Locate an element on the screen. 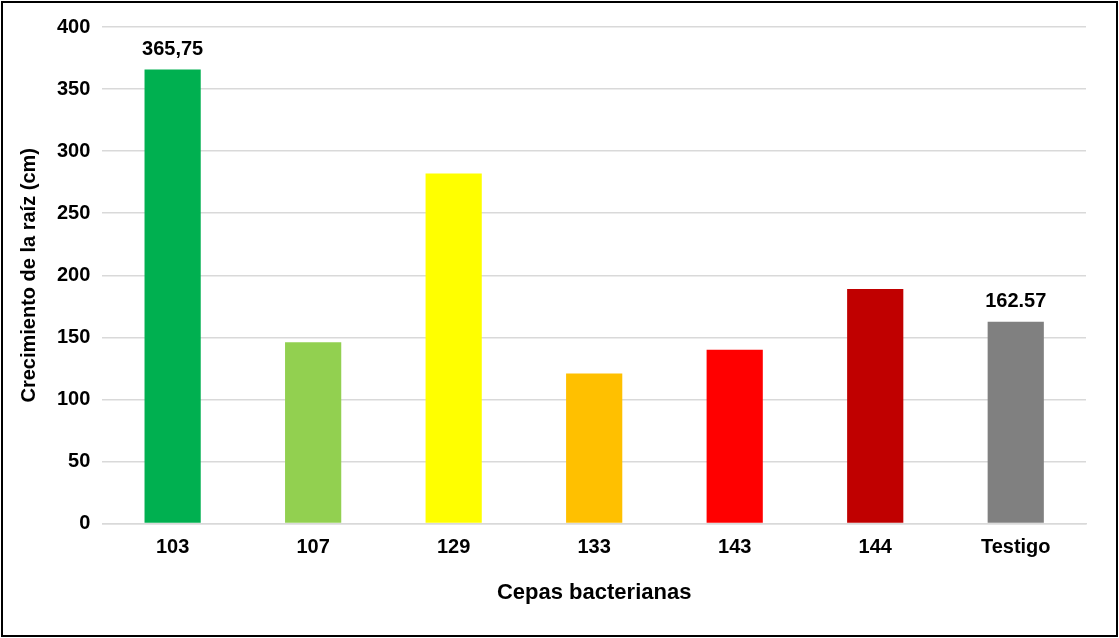 This screenshot has height=638, width=1119. y-axis-title: Crecimiento de la raíz (cm) is located at coordinates (27, 275).